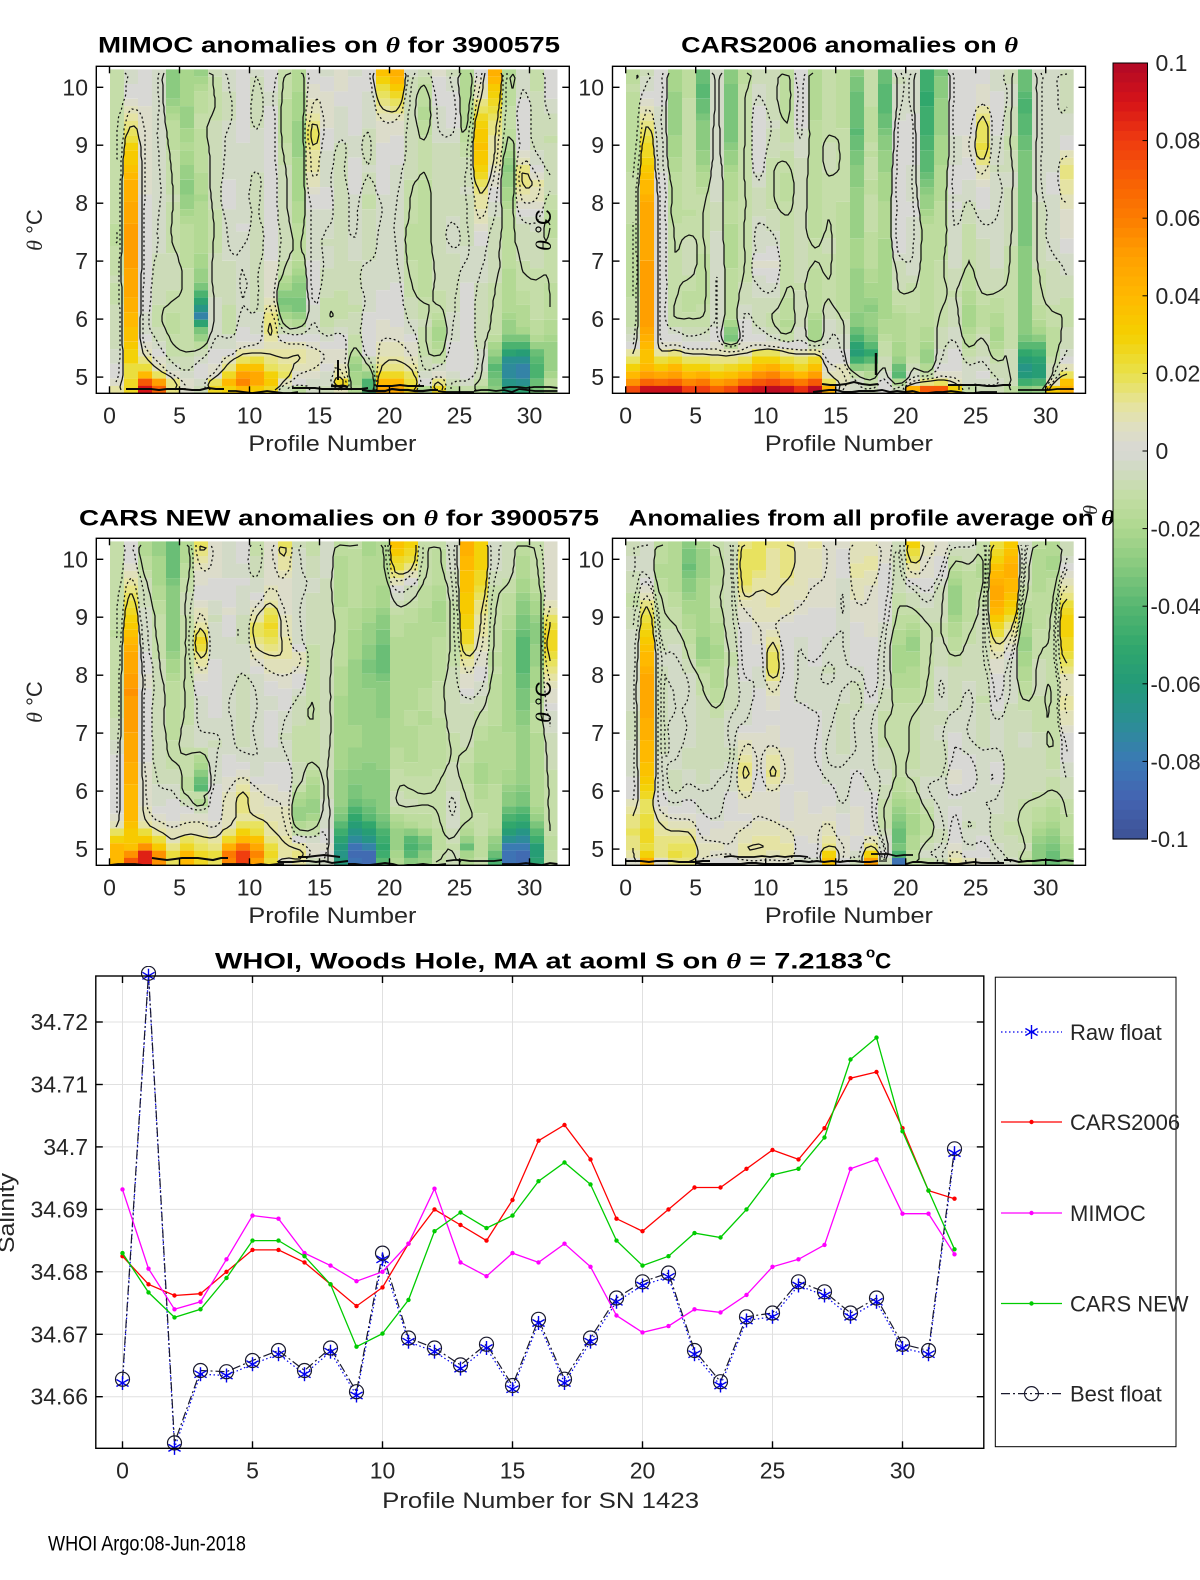 This screenshot has width=1200, height=1580. I want to click on svg-text: θ, so click(1091, 510).